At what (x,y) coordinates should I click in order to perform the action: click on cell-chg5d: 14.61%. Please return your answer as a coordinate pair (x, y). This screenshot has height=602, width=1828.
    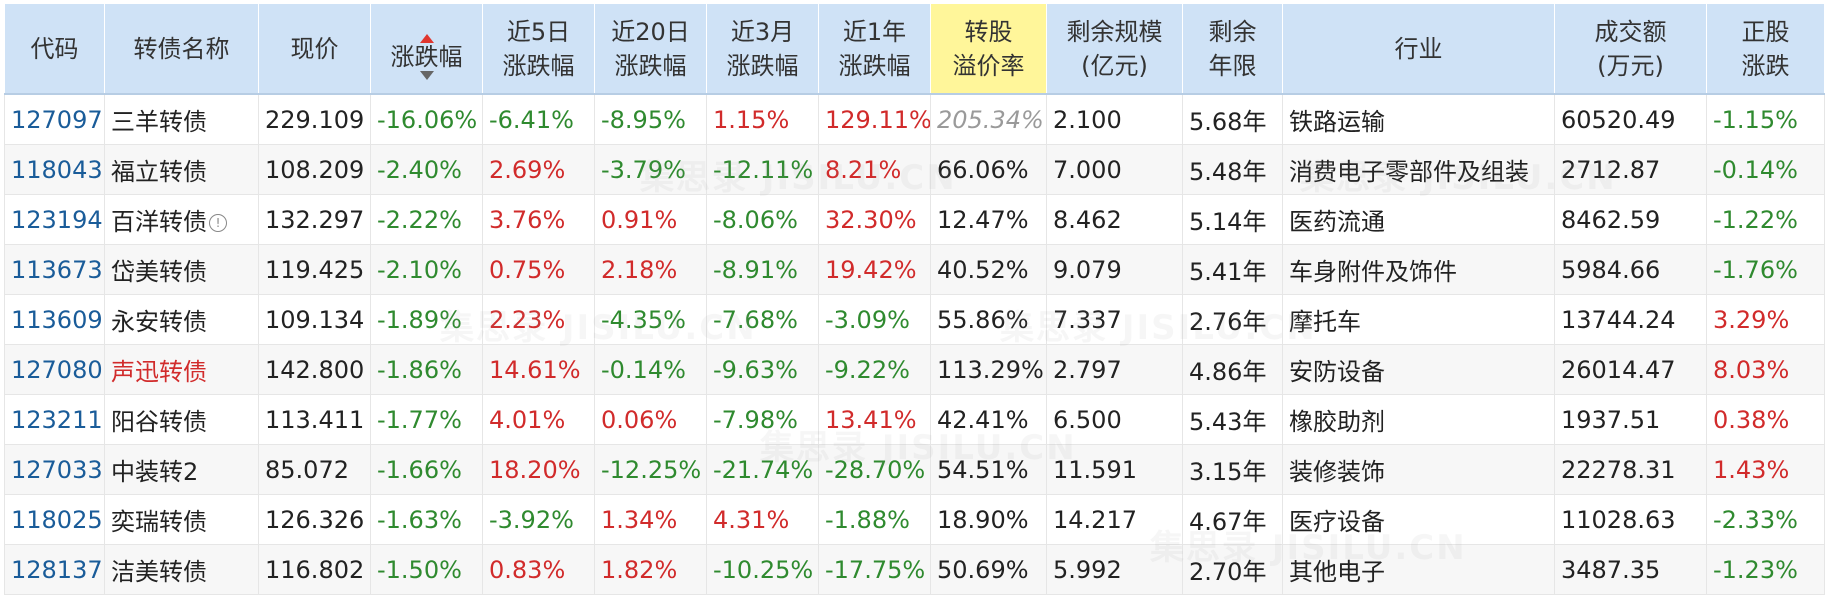
    Looking at the image, I should click on (538, 369).